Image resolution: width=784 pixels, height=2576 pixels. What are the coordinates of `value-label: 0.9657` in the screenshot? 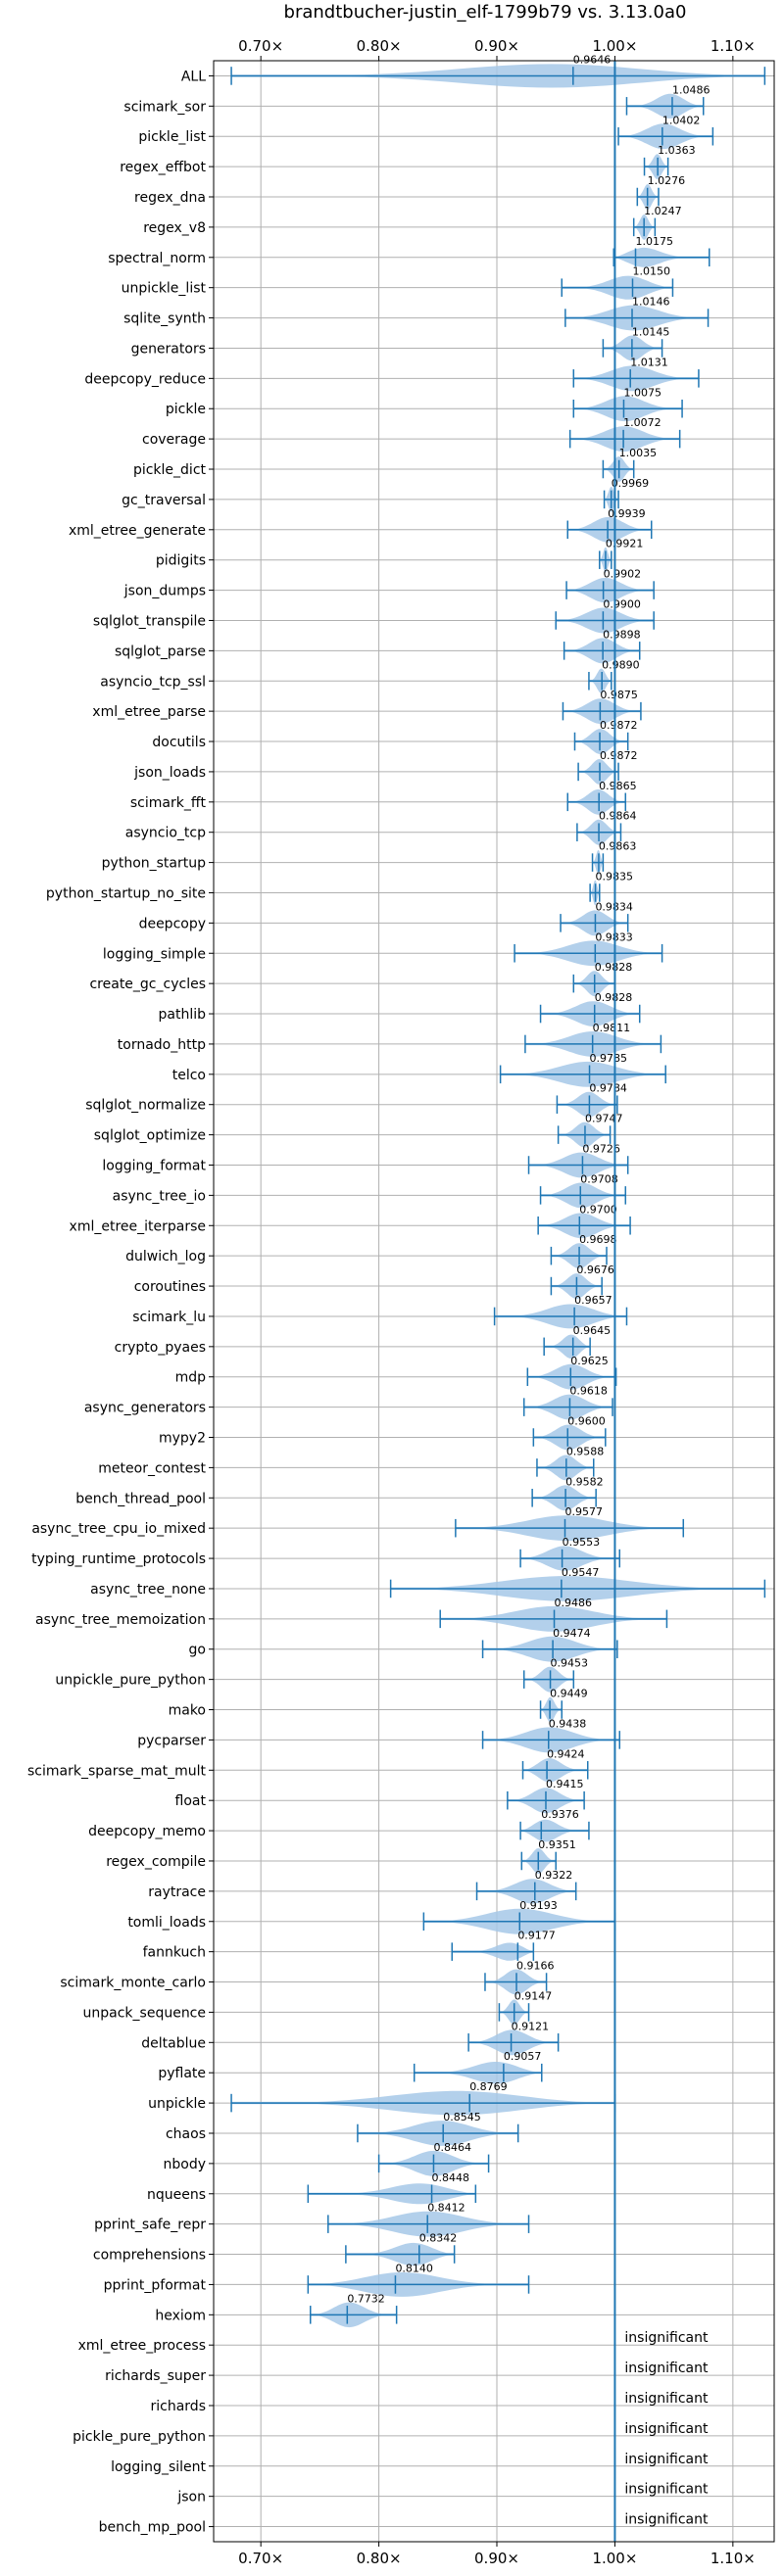 It's located at (593, 1301).